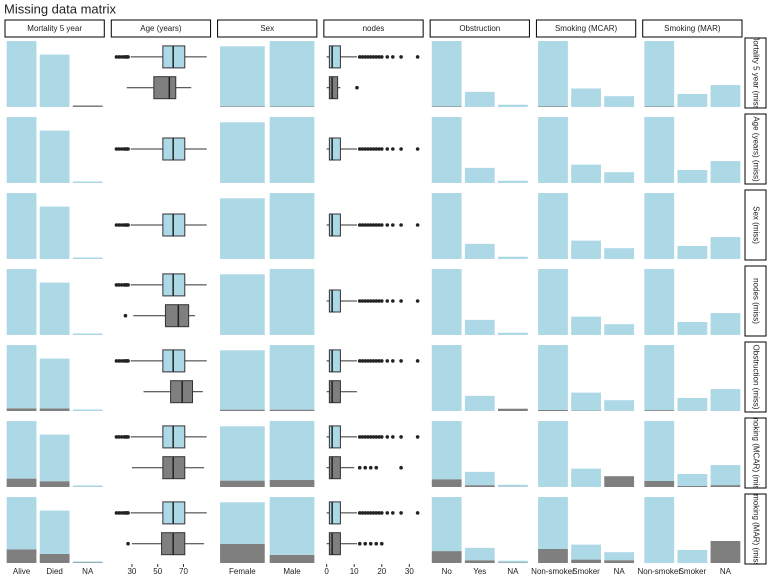  I want to click on x-tick-label: Male, so click(292, 571).